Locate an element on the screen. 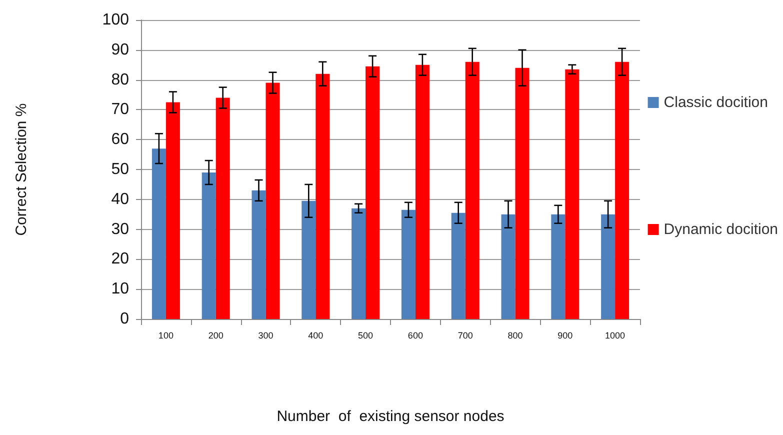  y-tick-label: 90 is located at coordinates (120, 49).